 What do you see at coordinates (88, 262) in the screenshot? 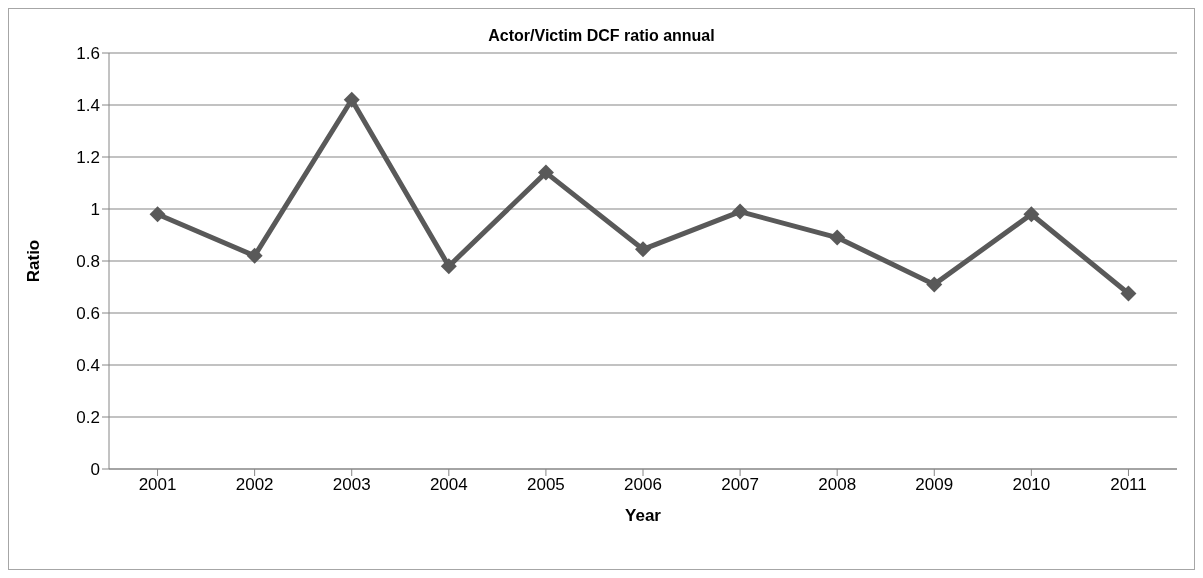
I see `y-tick-label: 0.8` at bounding box center [88, 262].